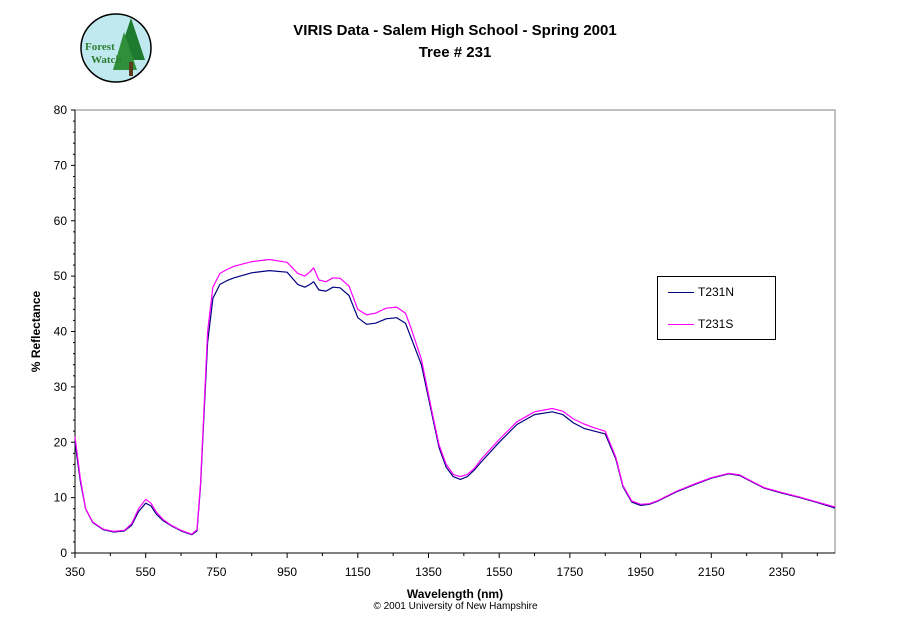 The image size is (911, 623). Describe the element at coordinates (61, 221) in the screenshot. I see `y-tick-label: 60` at that location.